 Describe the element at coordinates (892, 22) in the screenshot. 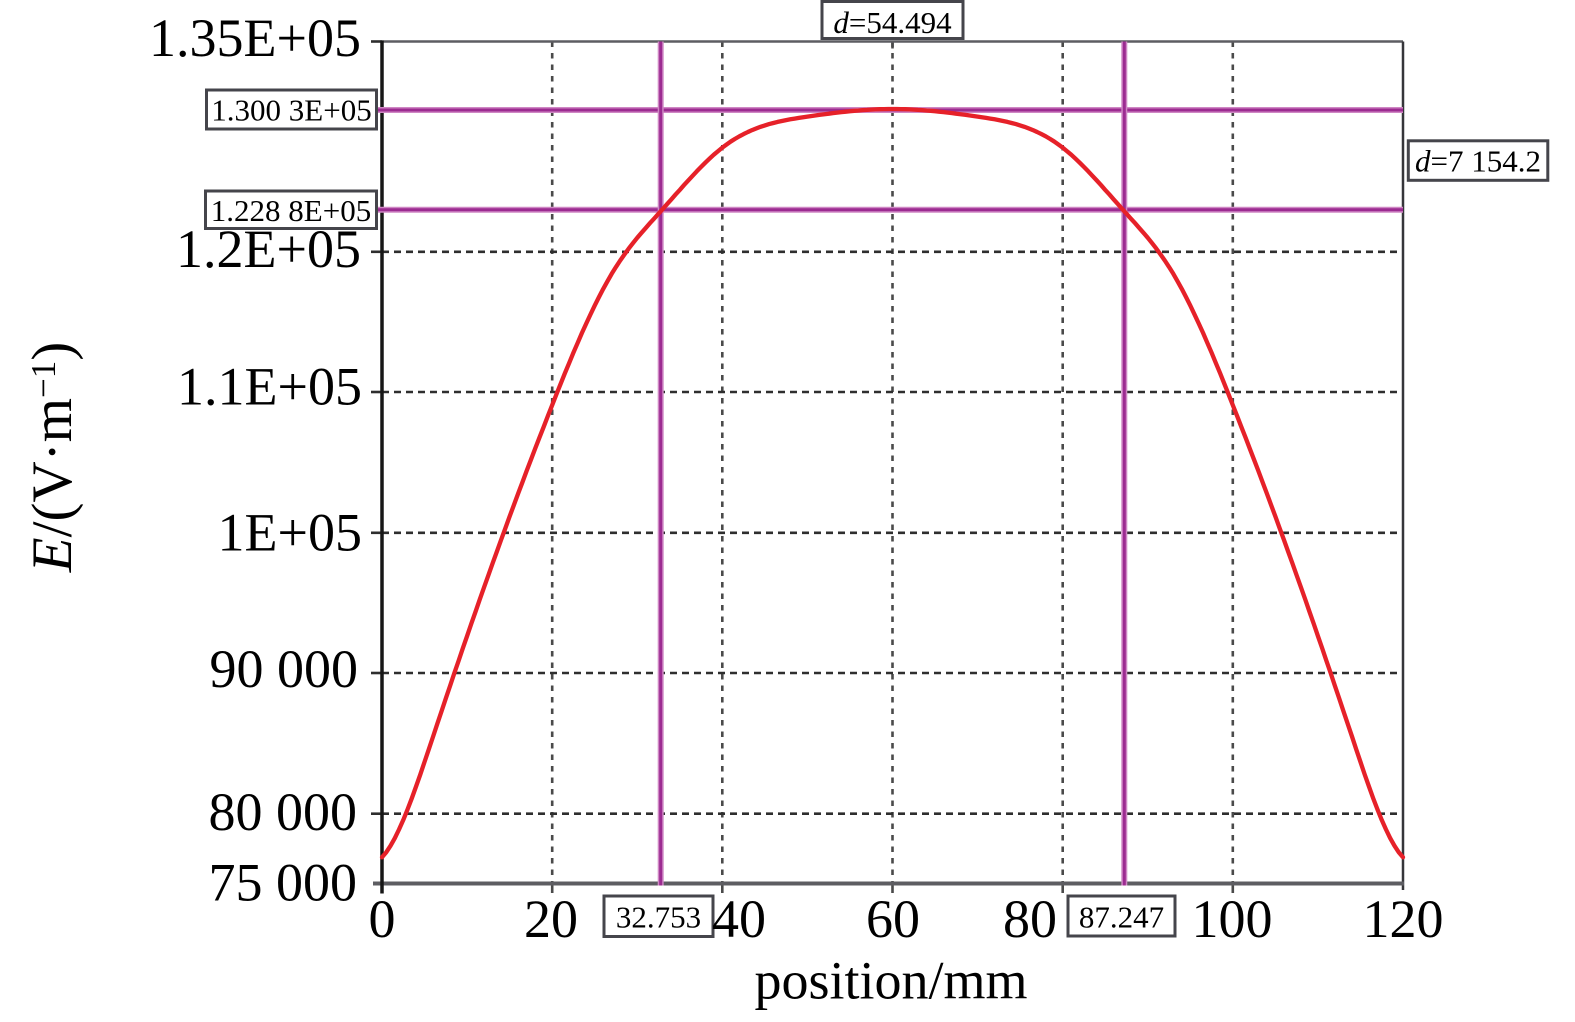

I see `svg-text: d=54.494` at that location.